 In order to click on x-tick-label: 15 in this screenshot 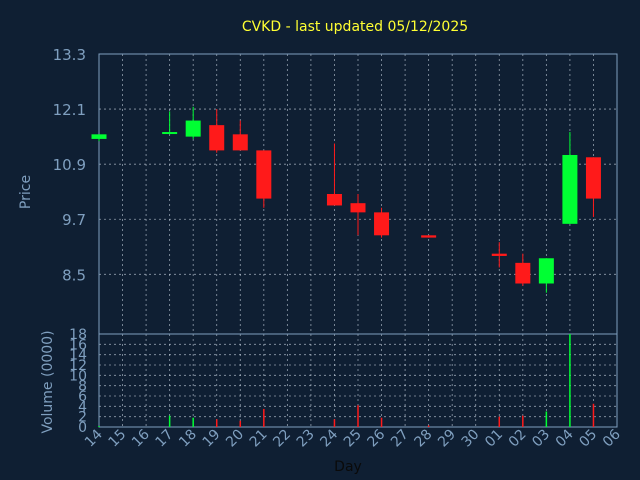, I will do `click(117, 439)`.